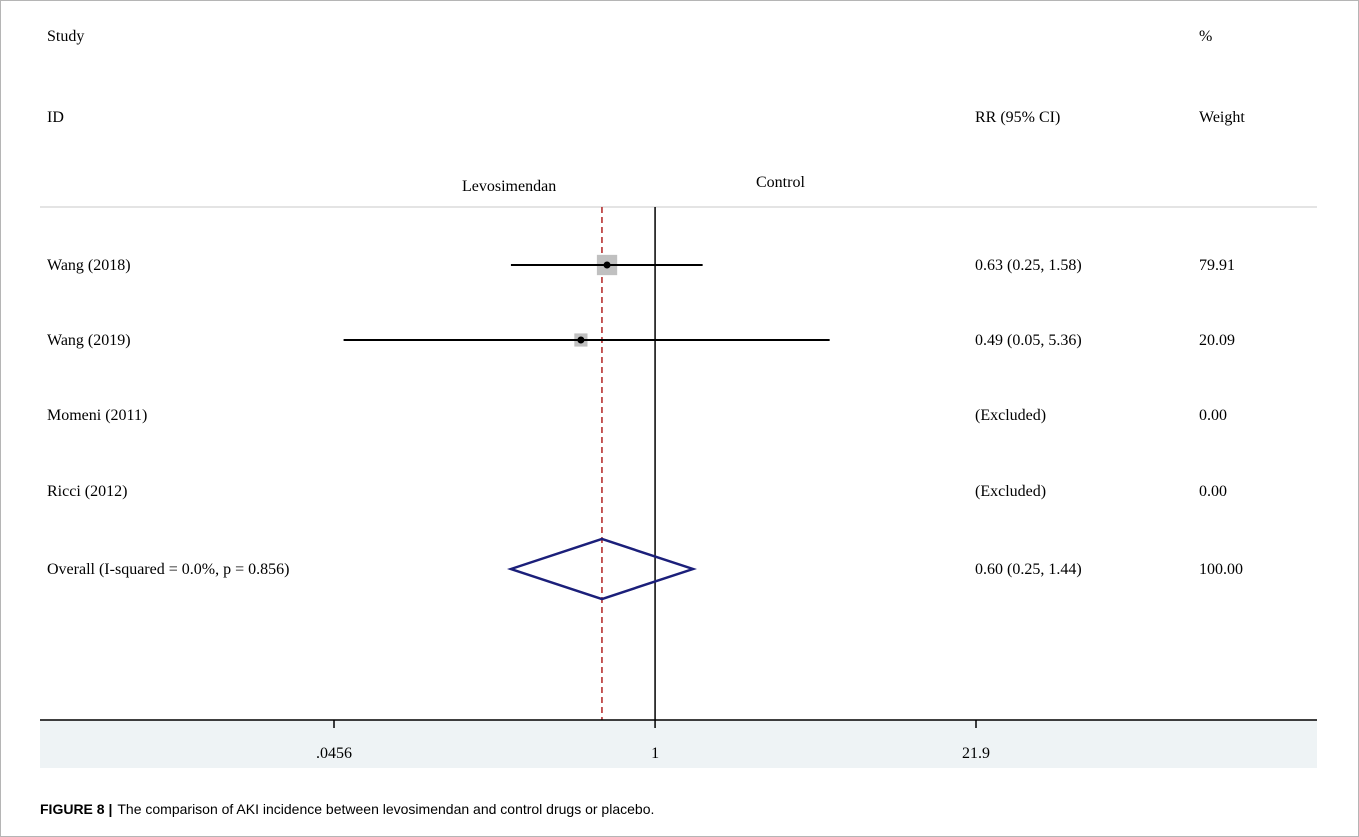  I want to click on header-rr-ci: RR (95% CI), so click(1017, 117).